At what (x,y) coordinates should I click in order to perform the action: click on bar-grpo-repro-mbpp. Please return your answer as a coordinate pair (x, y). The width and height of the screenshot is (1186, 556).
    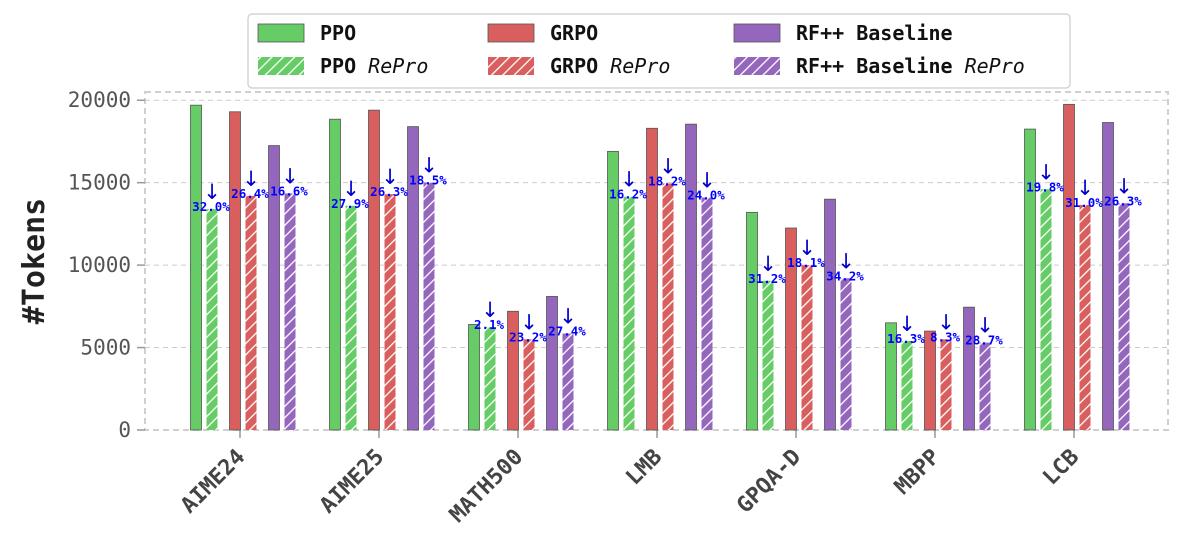
    Looking at the image, I should click on (946, 384).